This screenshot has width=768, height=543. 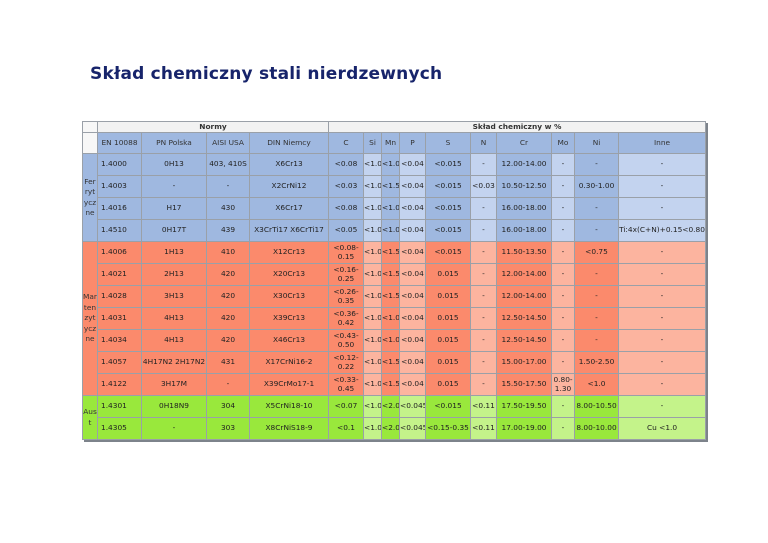 I want to click on table-cell: 16.00-18.00, so click(x=524, y=230).